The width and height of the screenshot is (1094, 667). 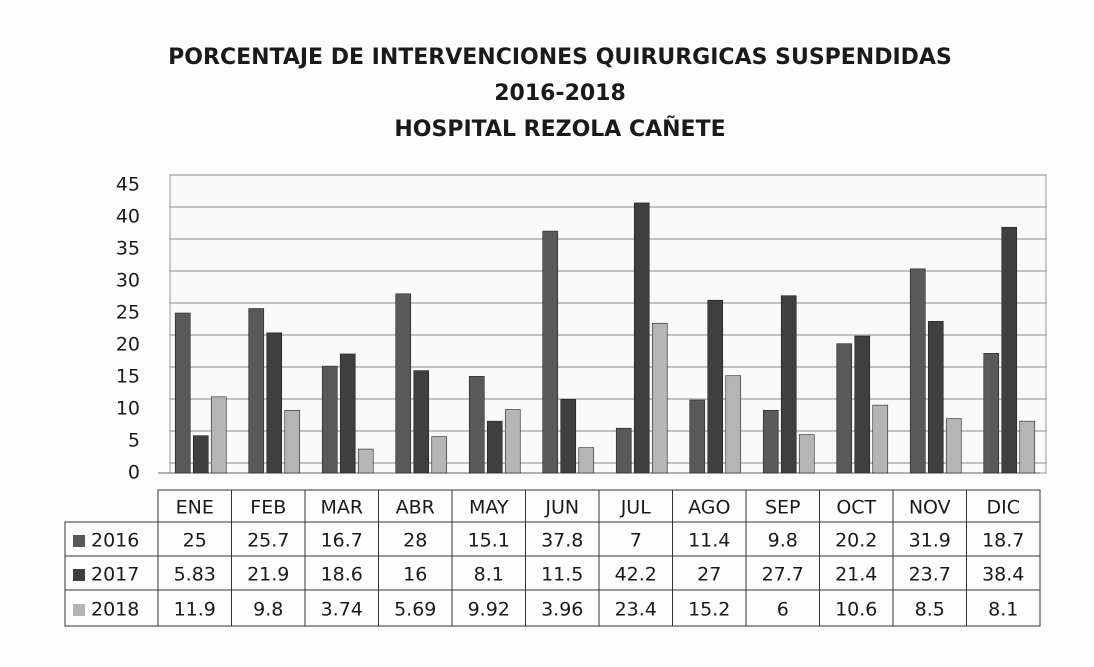 I want to click on table-value: 3.74, so click(x=342, y=610).